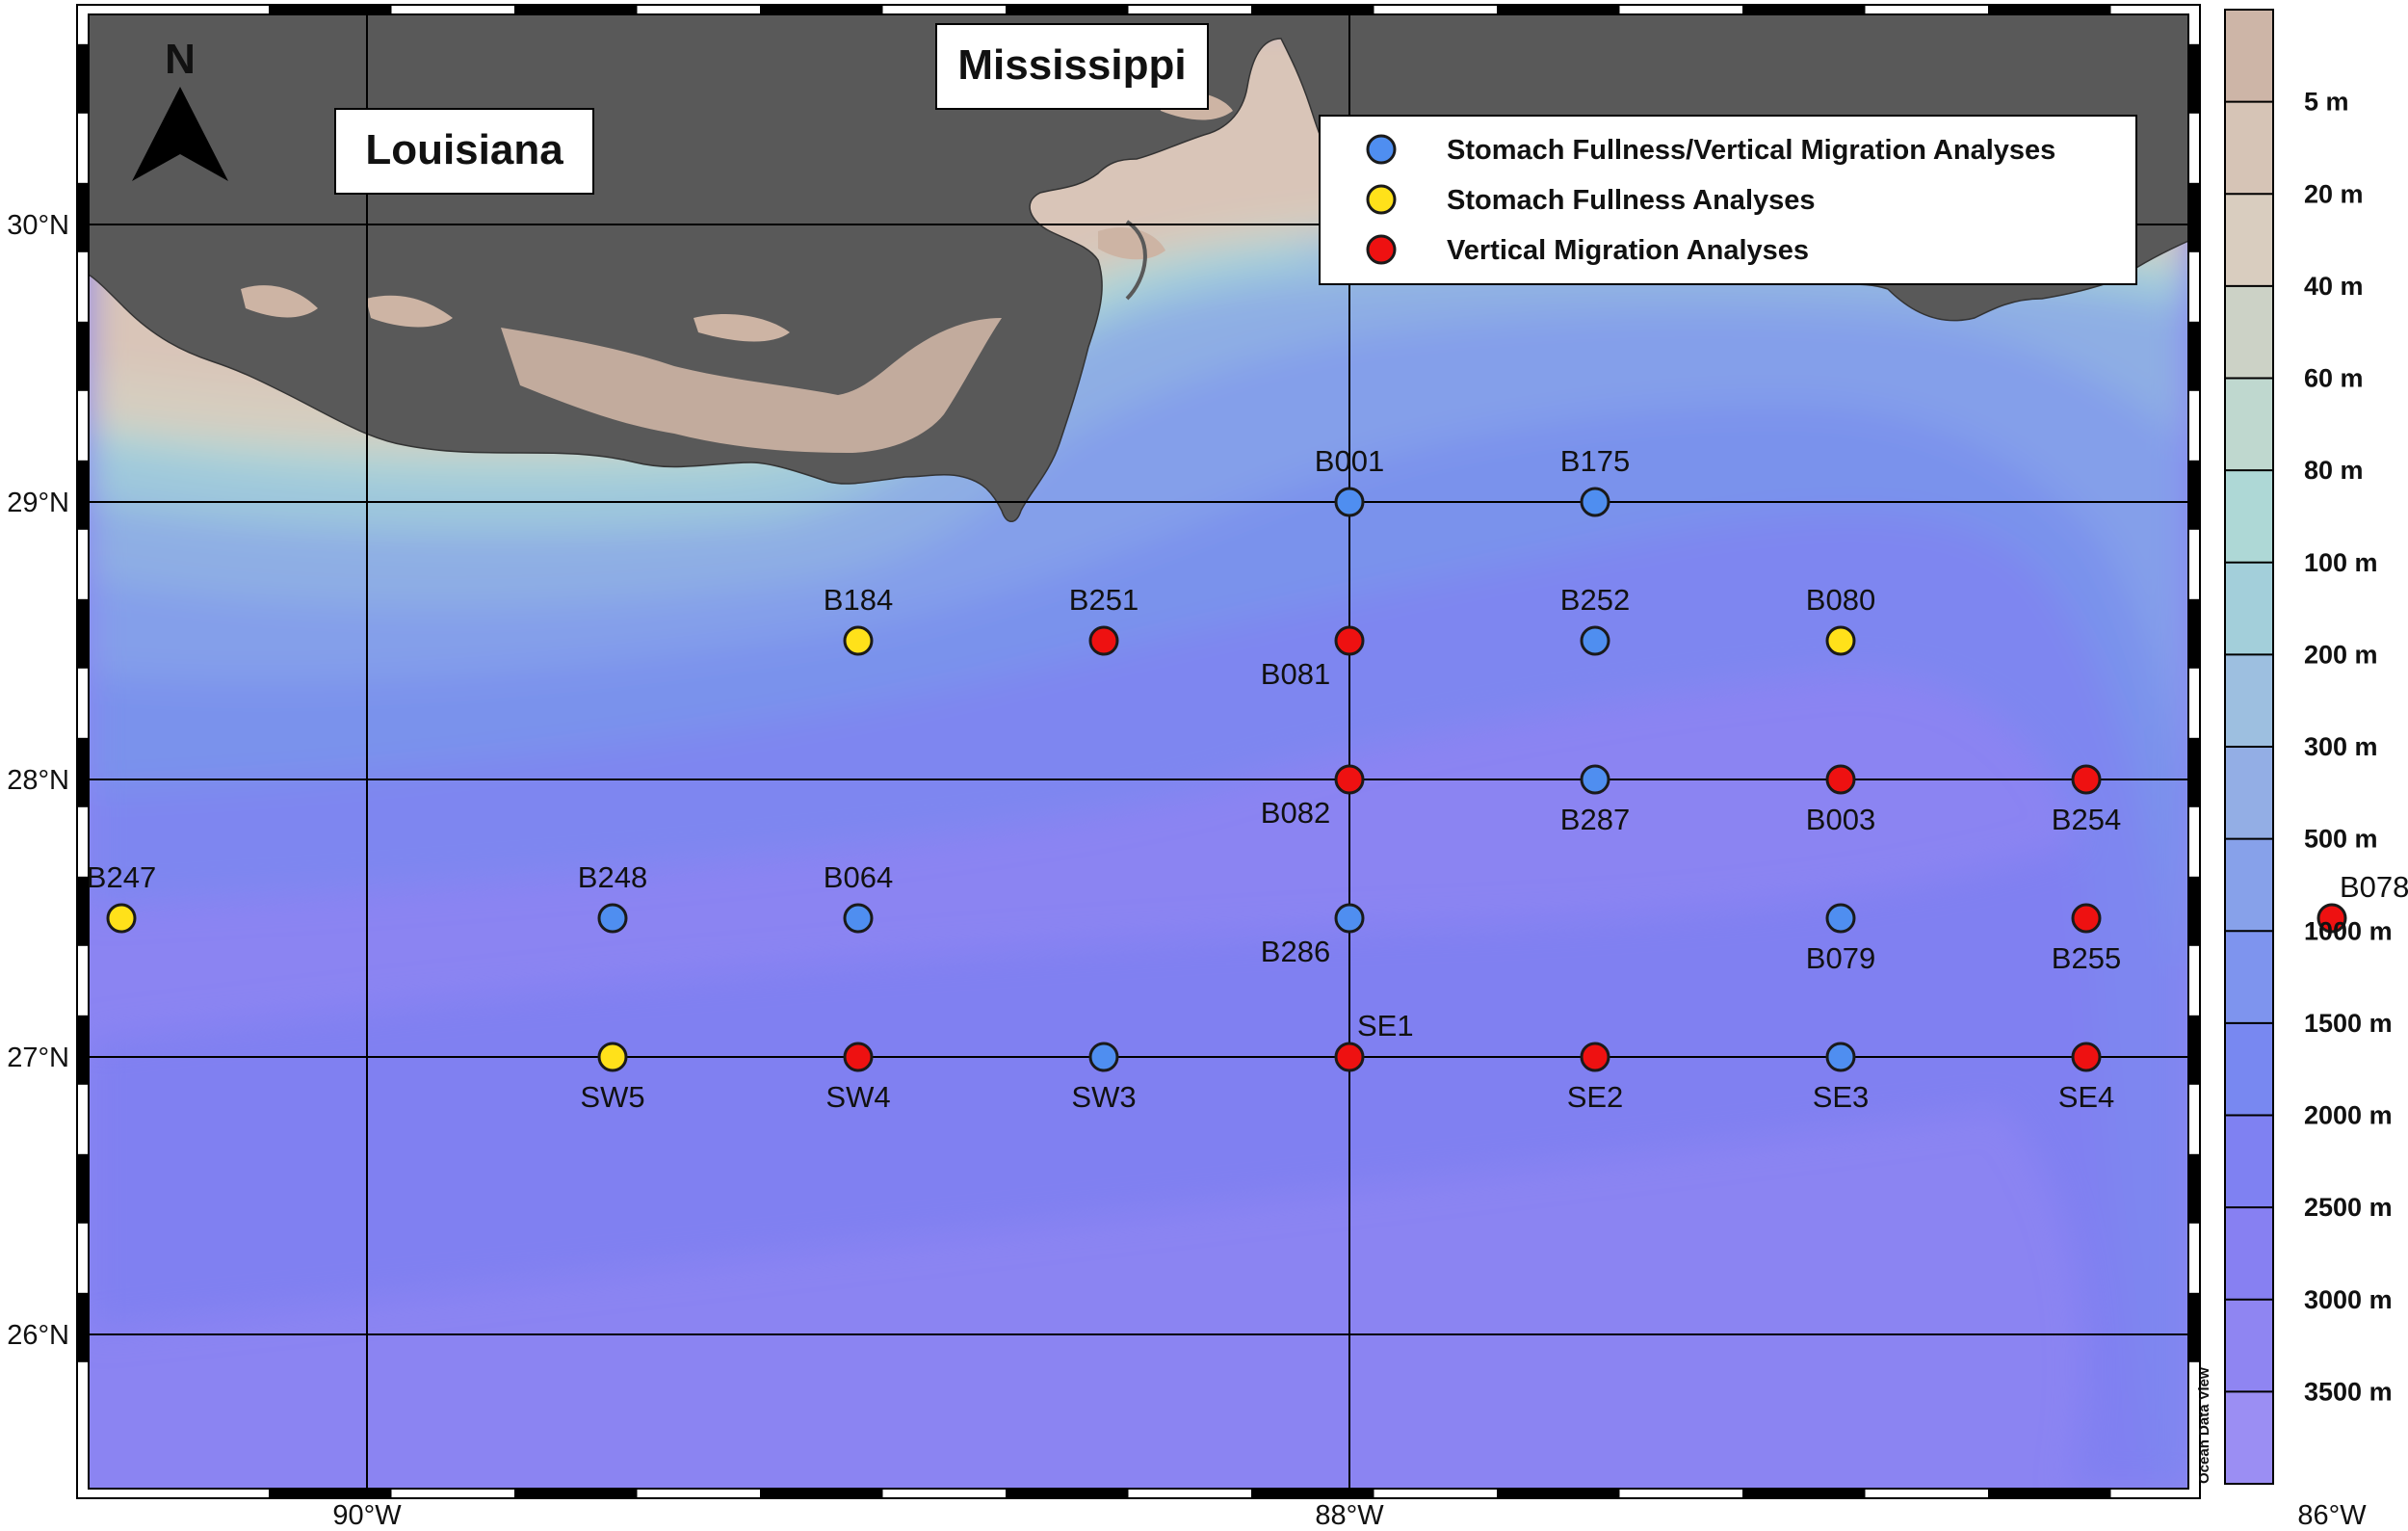  I want to click on lon-tick-label: 86°W, so click(2332, 1515).